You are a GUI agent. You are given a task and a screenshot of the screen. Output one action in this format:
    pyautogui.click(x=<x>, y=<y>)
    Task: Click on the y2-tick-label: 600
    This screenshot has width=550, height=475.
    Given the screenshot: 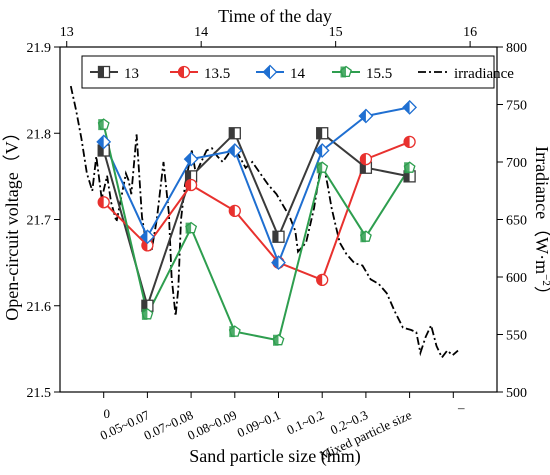 What is the action you would take?
    pyautogui.click(x=516, y=278)
    